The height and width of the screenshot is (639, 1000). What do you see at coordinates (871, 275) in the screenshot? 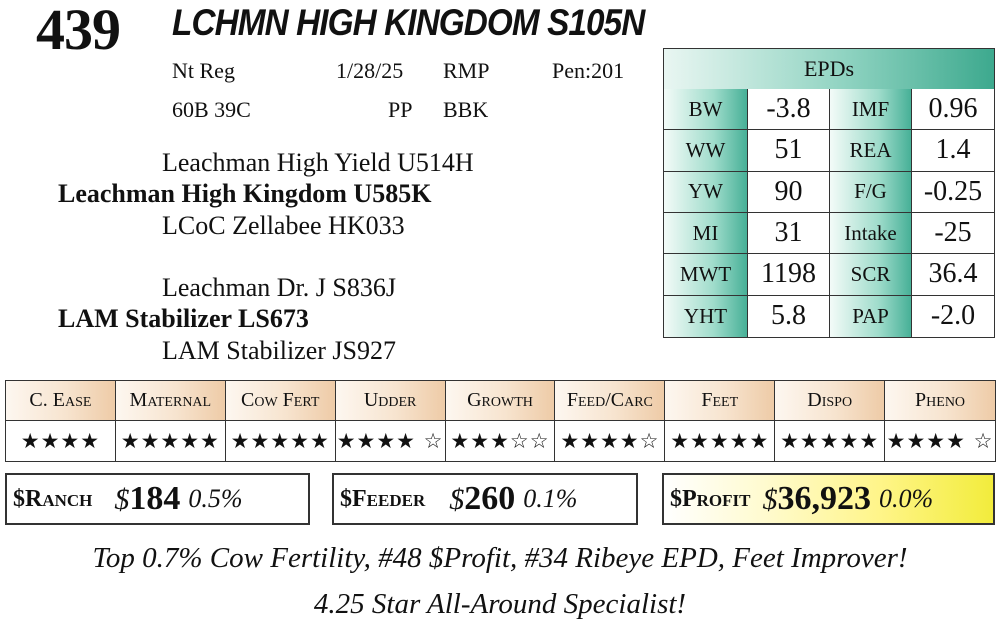
I see `epd-label: SCR` at bounding box center [871, 275].